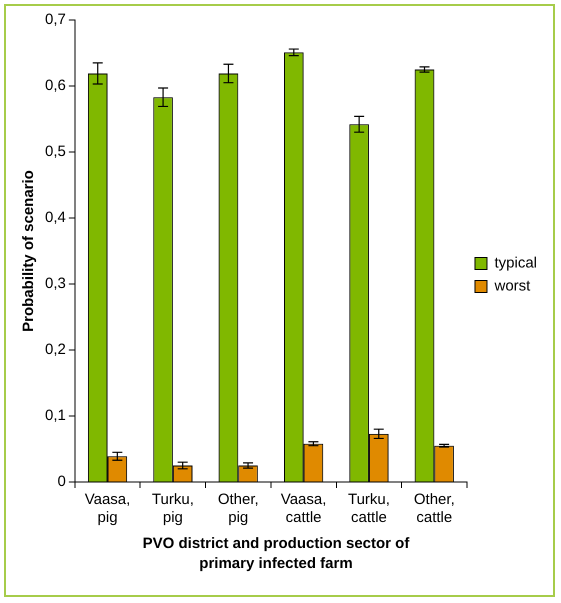 This screenshot has height=603, width=561. What do you see at coordinates (55, 85) in the screenshot?
I see `y-tick-label: 0,6` at bounding box center [55, 85].